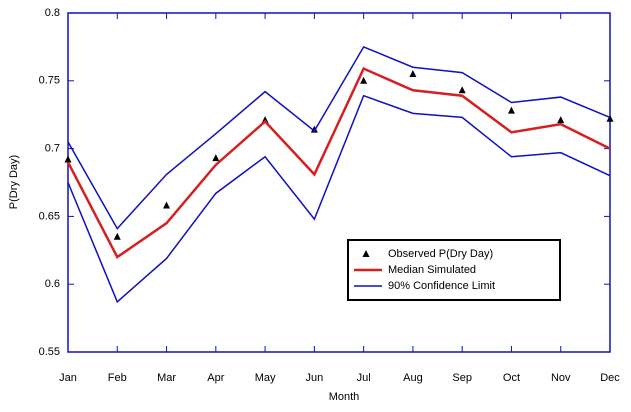 This screenshot has height=412, width=631. What do you see at coordinates (14, 182) in the screenshot?
I see `y-axis-label: P(Dry Day)` at bounding box center [14, 182].